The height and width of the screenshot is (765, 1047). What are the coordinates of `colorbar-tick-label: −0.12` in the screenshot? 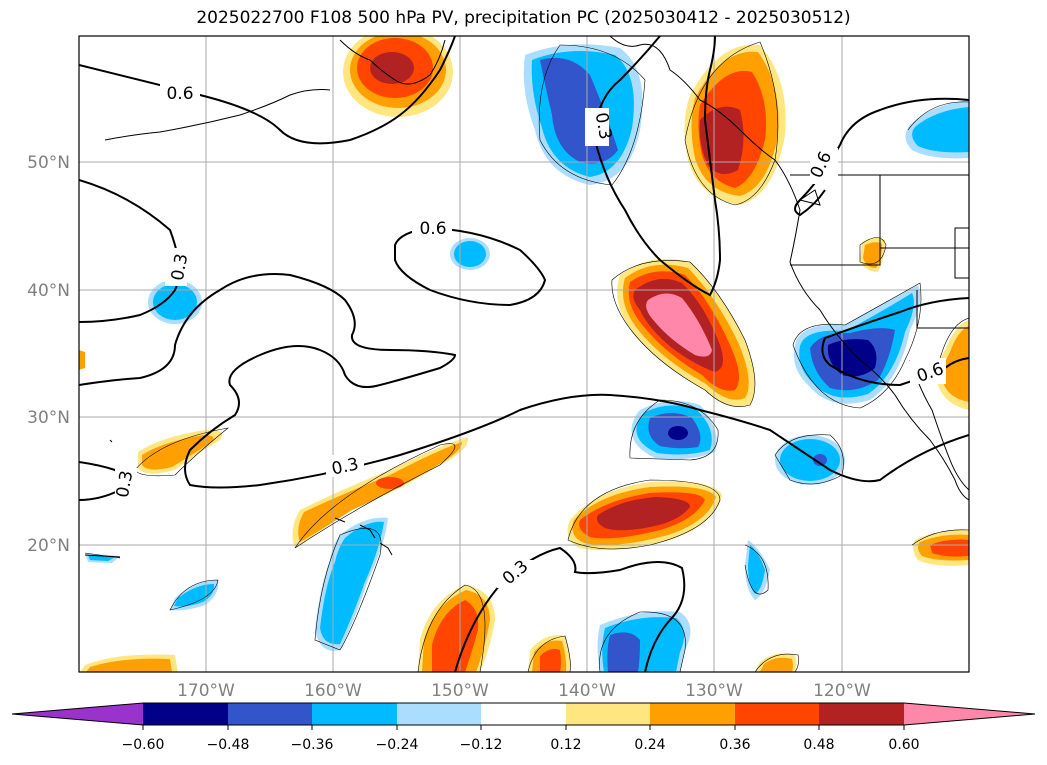 It's located at (481, 745).